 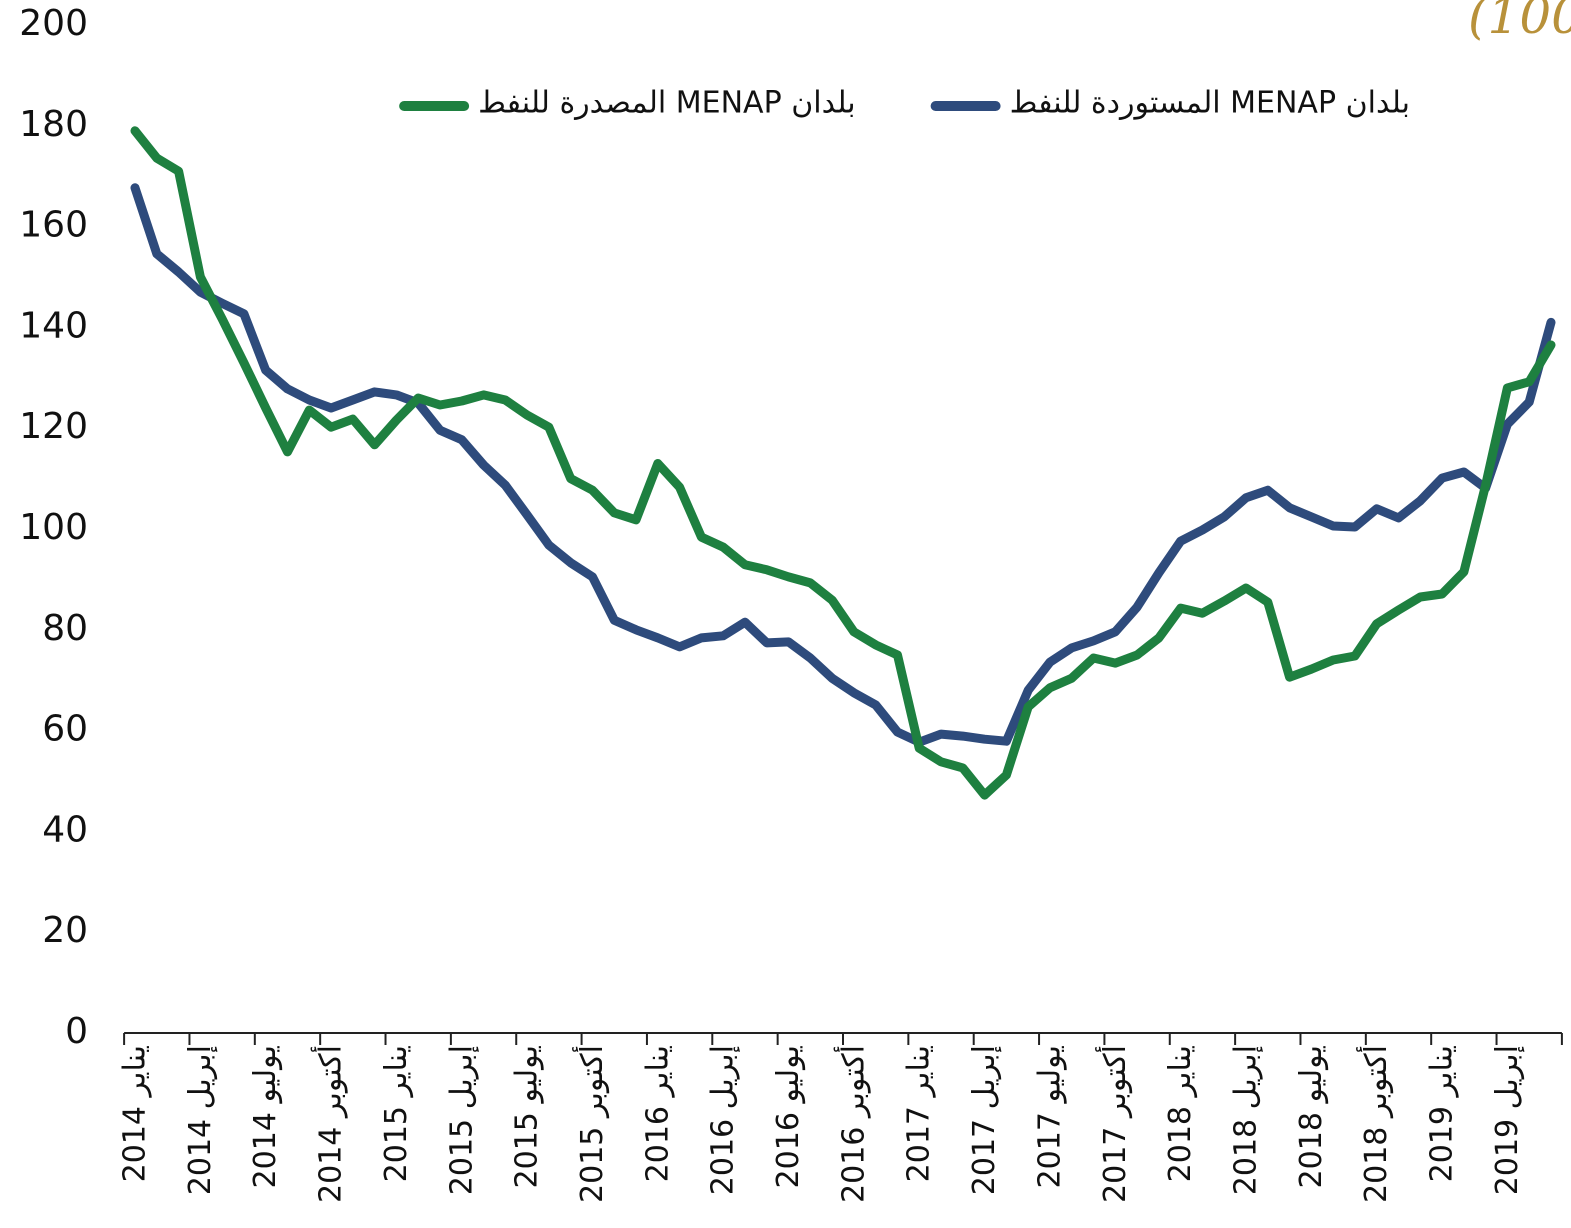 I want to click on x-tick-label: يناير 2019, so click(x=1442, y=1113).